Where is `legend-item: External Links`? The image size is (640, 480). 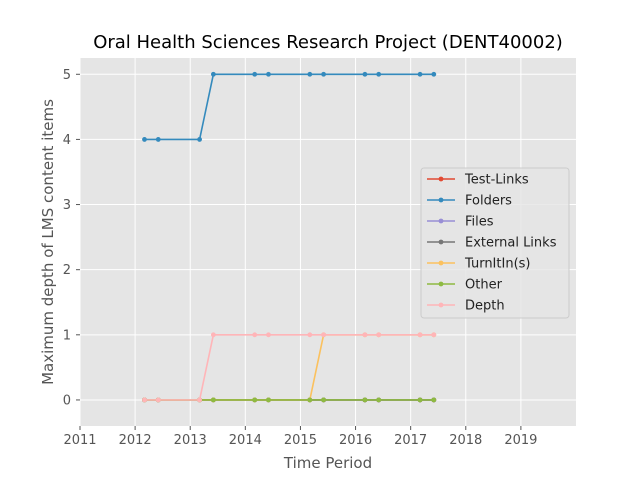
legend-item: External Links is located at coordinates (492, 243).